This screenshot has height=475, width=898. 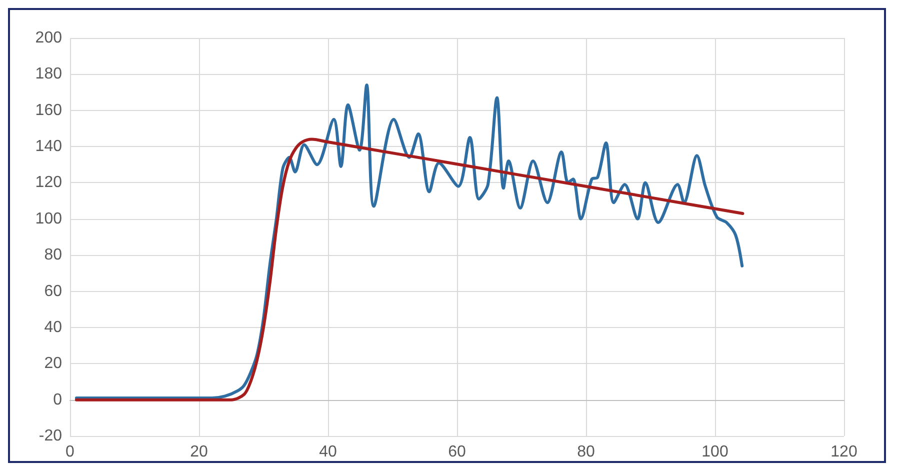 What do you see at coordinates (48, 110) in the screenshot?
I see `y-tick-label: 160` at bounding box center [48, 110].